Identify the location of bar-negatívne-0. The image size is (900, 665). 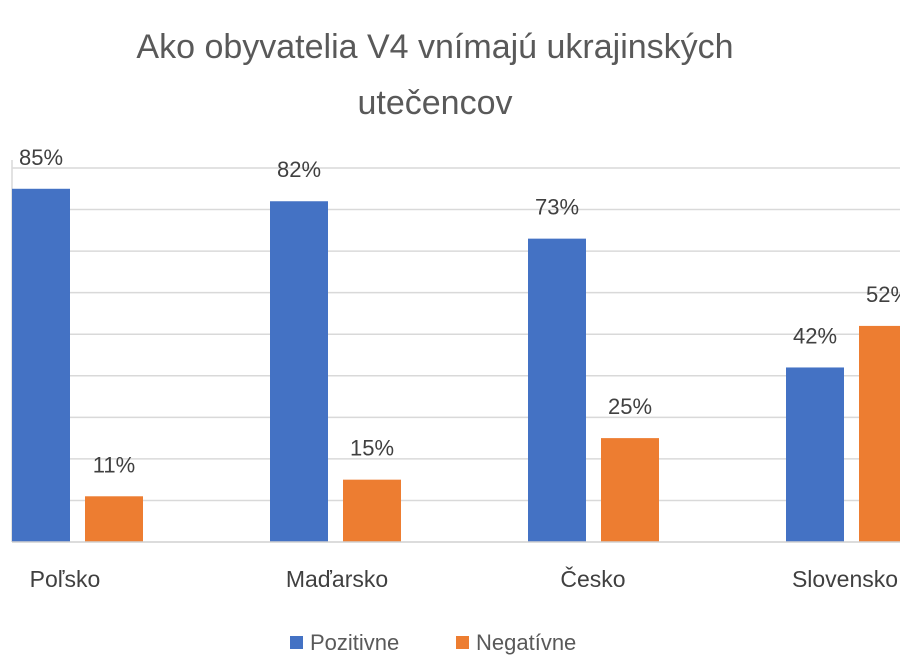
(114, 519).